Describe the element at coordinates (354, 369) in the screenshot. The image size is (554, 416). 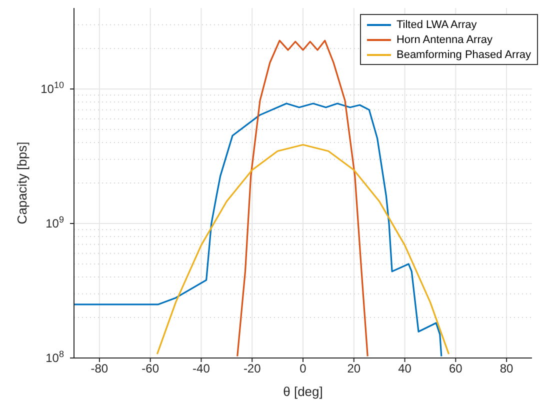
I see `x-tick-label: 20` at that location.